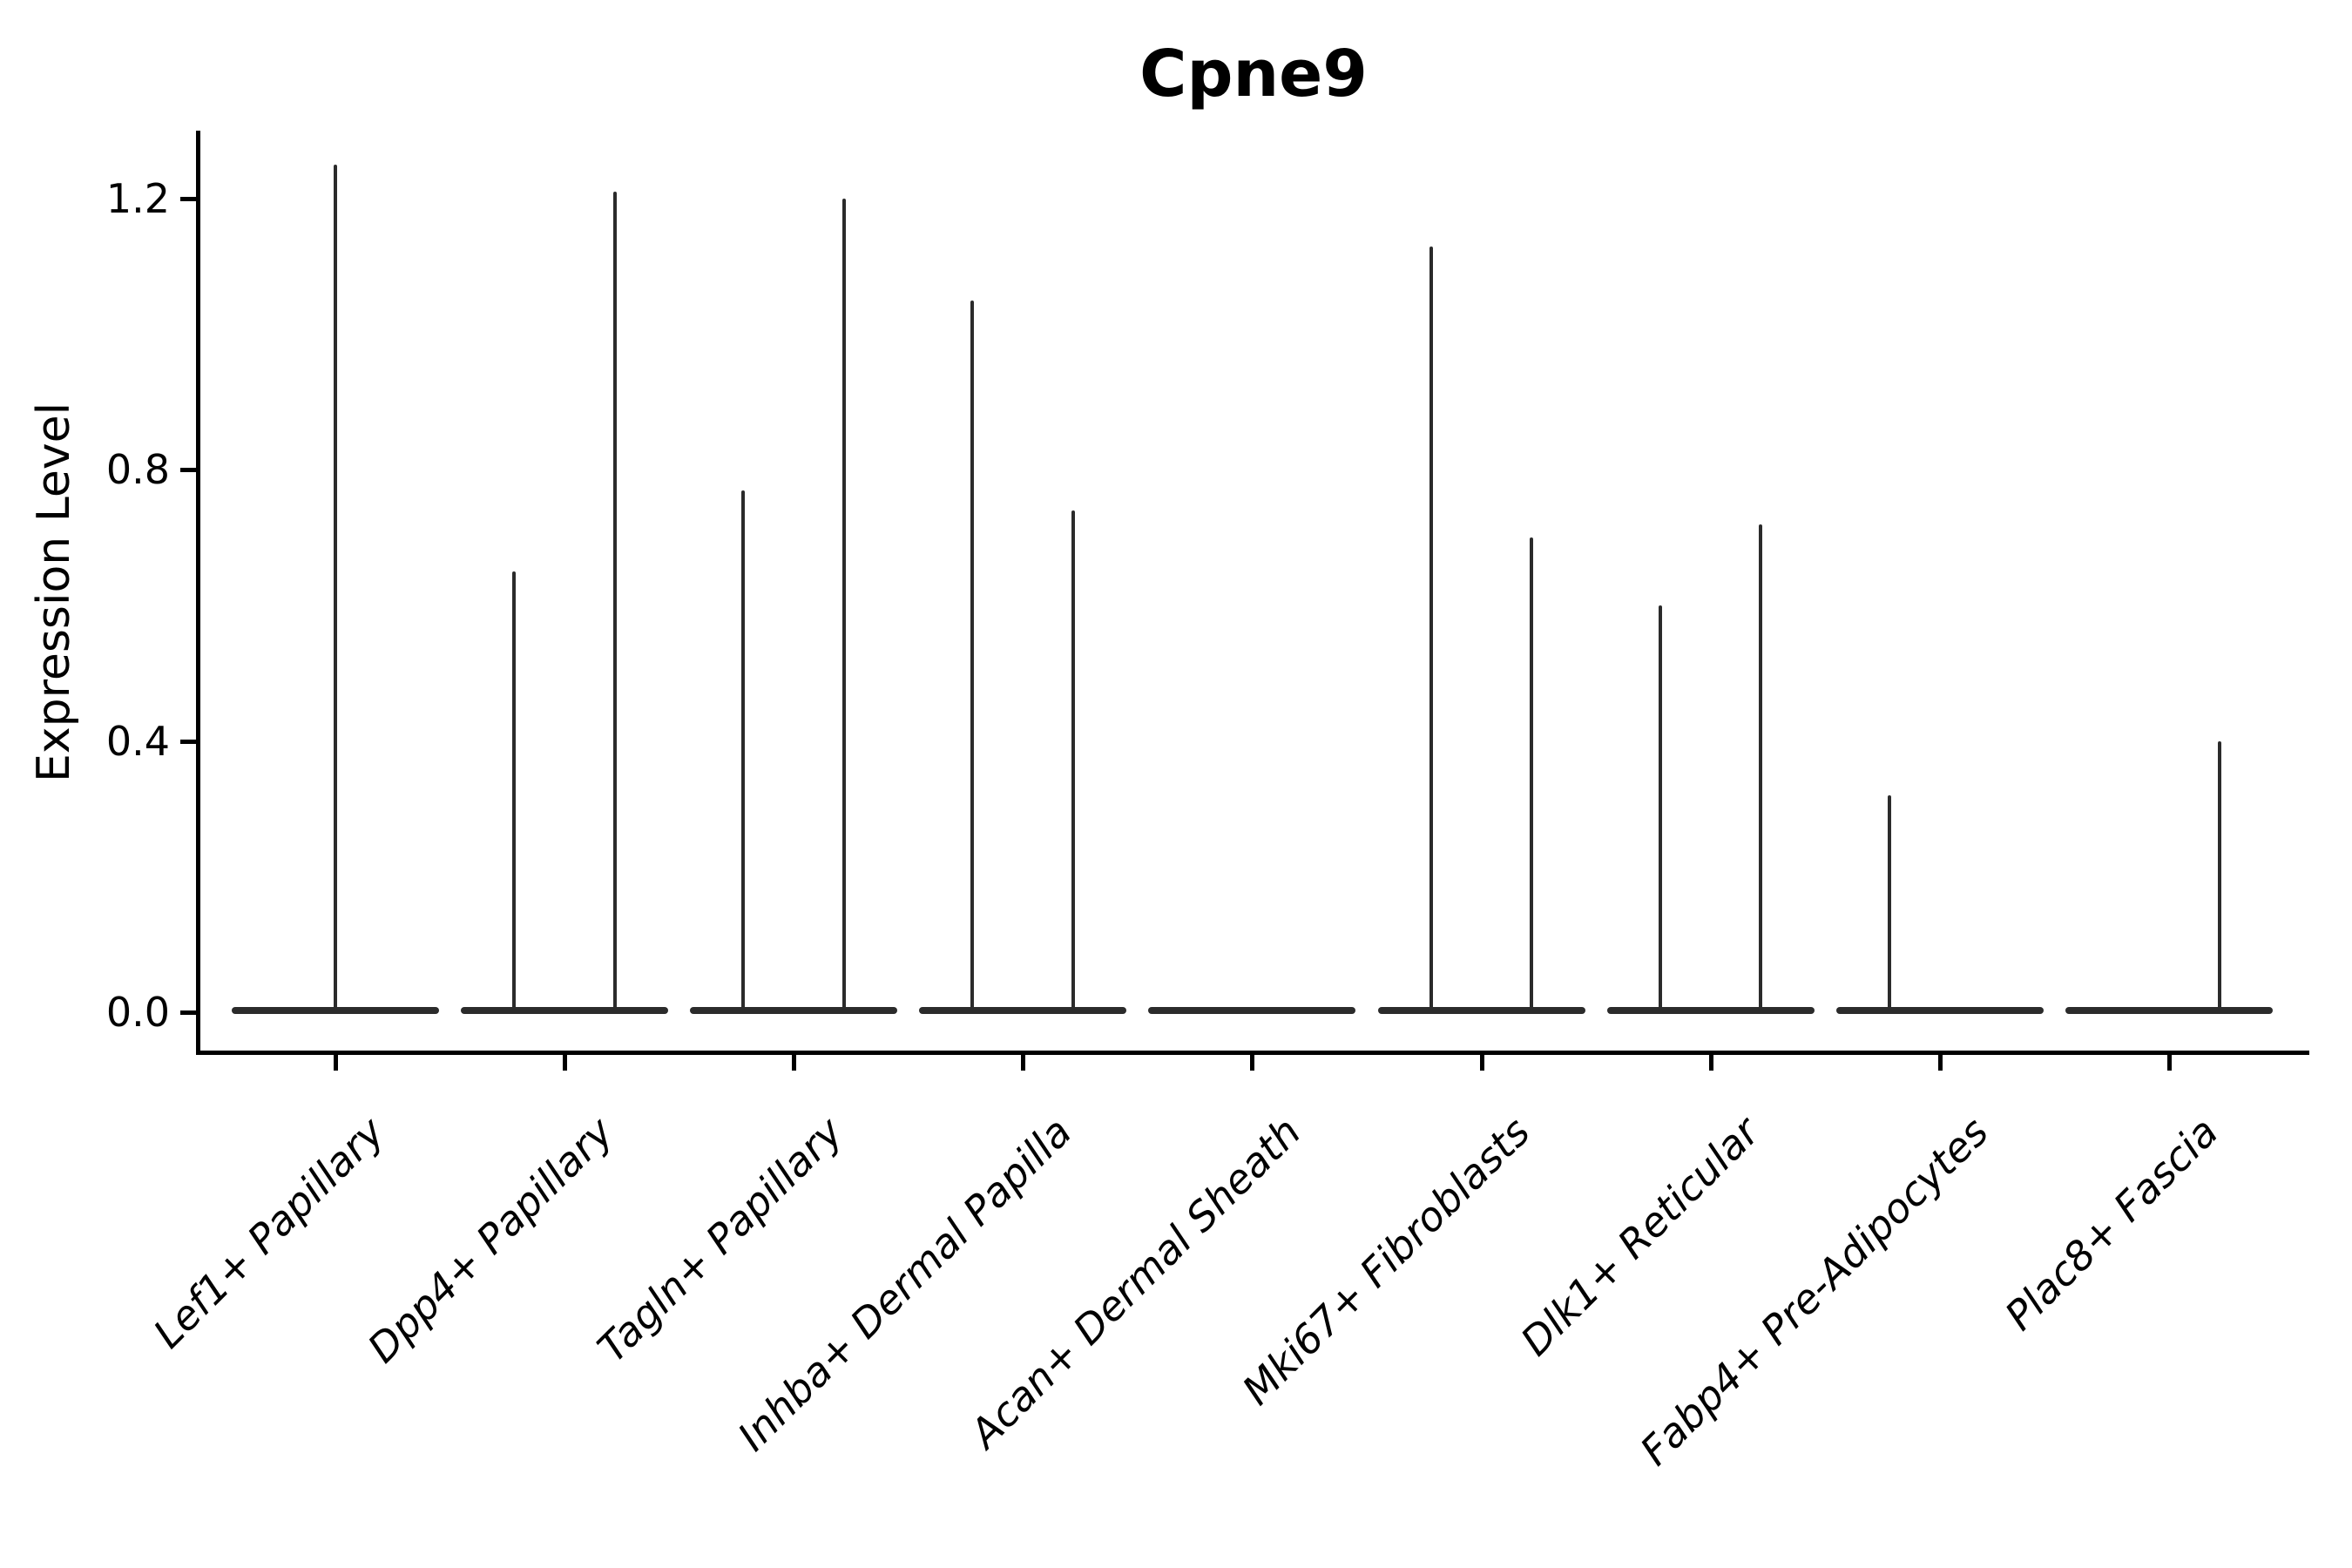 The height and width of the screenshot is (1568, 2352). I want to click on x-tick-label: Plac8+ Fascia, so click(2111, 1224).